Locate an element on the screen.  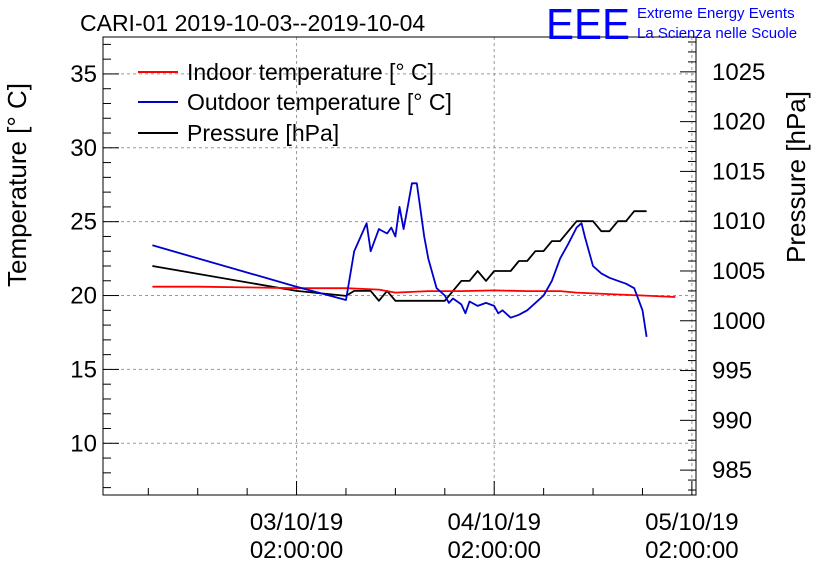
series-line-pressure is located at coordinates (399, 256).